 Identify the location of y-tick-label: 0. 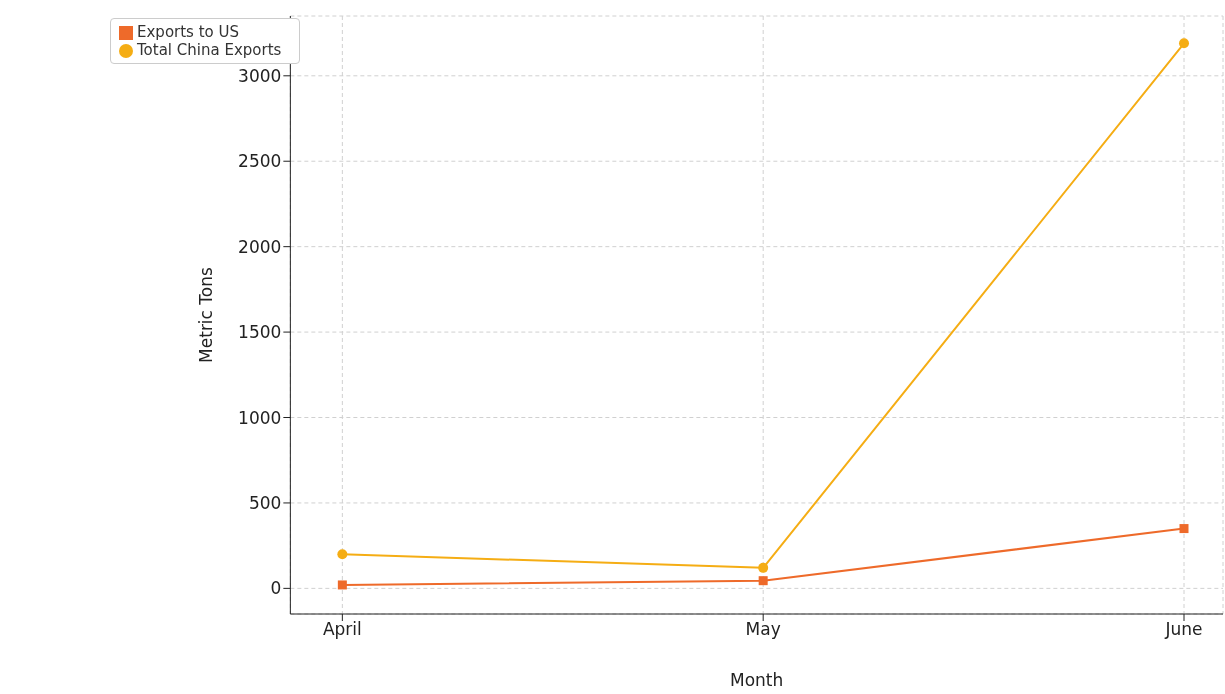
(276, 588).